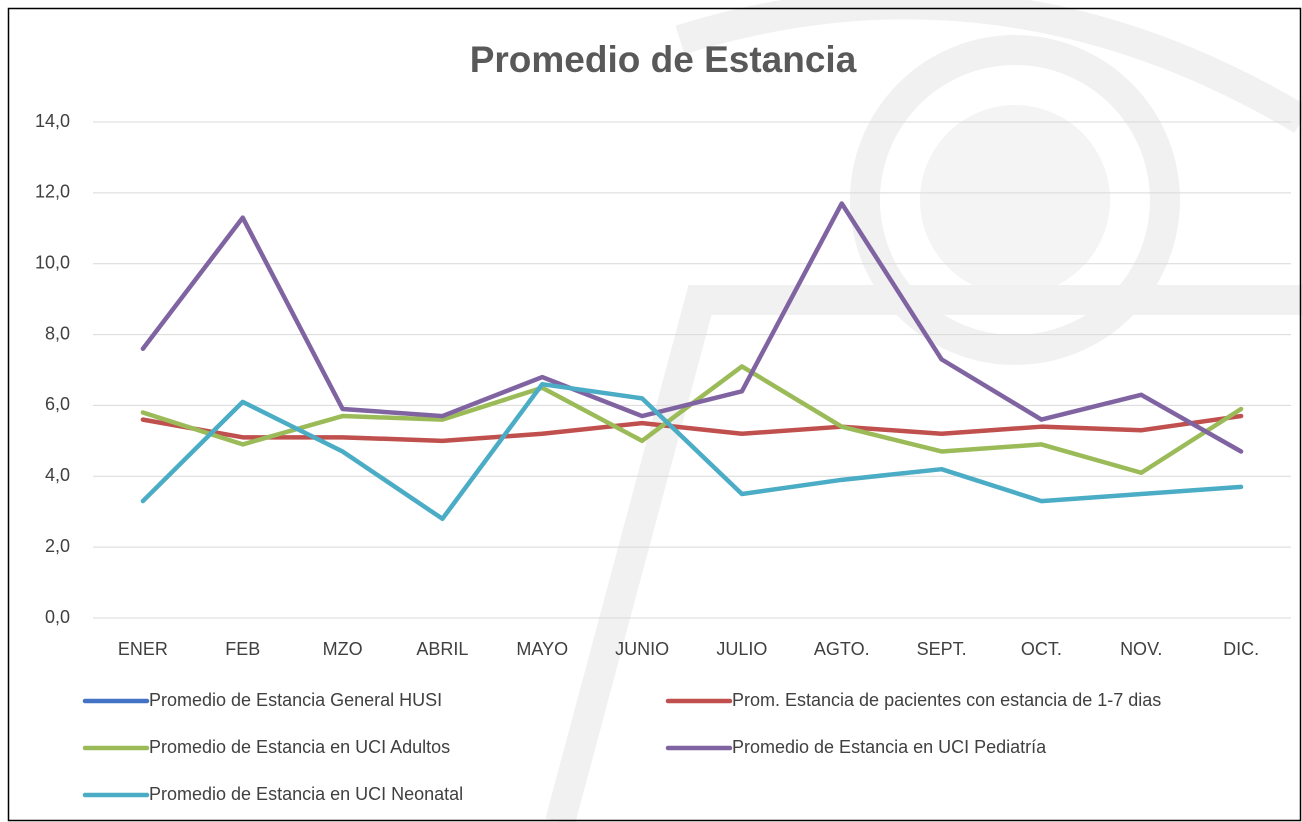  What do you see at coordinates (57, 333) in the screenshot?
I see `y-tick-label: 8,0` at bounding box center [57, 333].